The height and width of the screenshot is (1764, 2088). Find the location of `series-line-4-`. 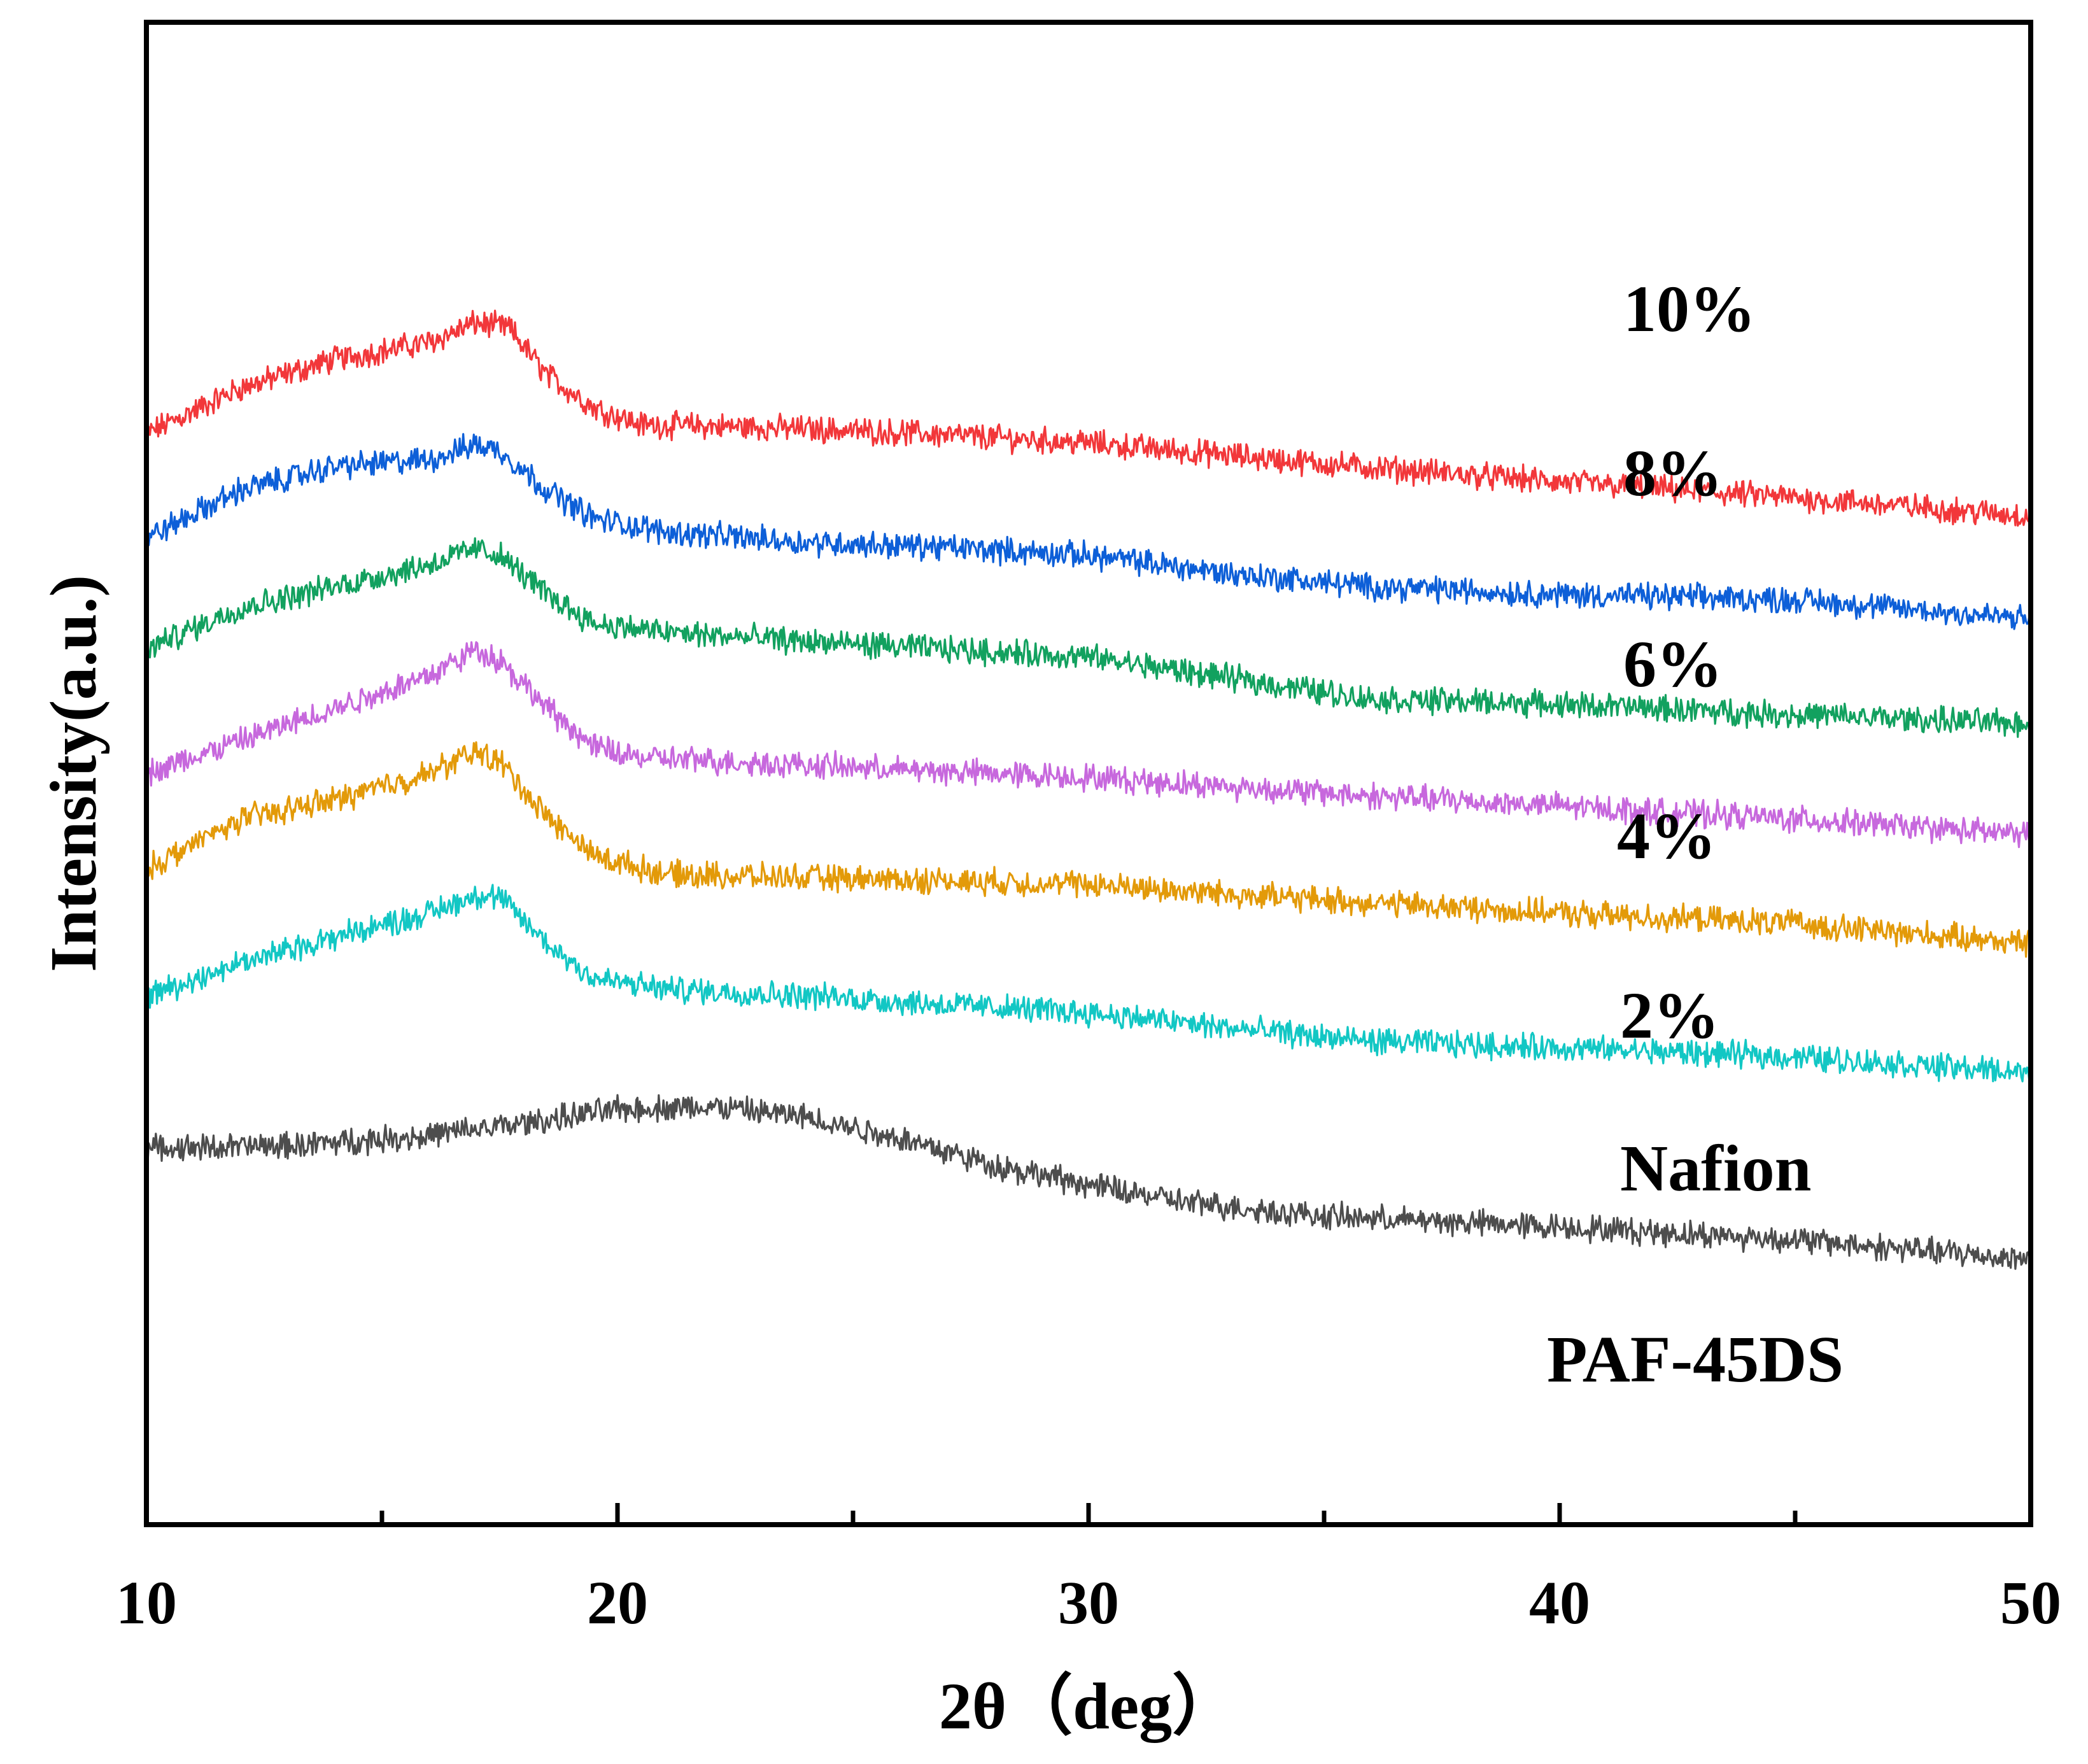

series-line-4- is located at coordinates (1088, 745).